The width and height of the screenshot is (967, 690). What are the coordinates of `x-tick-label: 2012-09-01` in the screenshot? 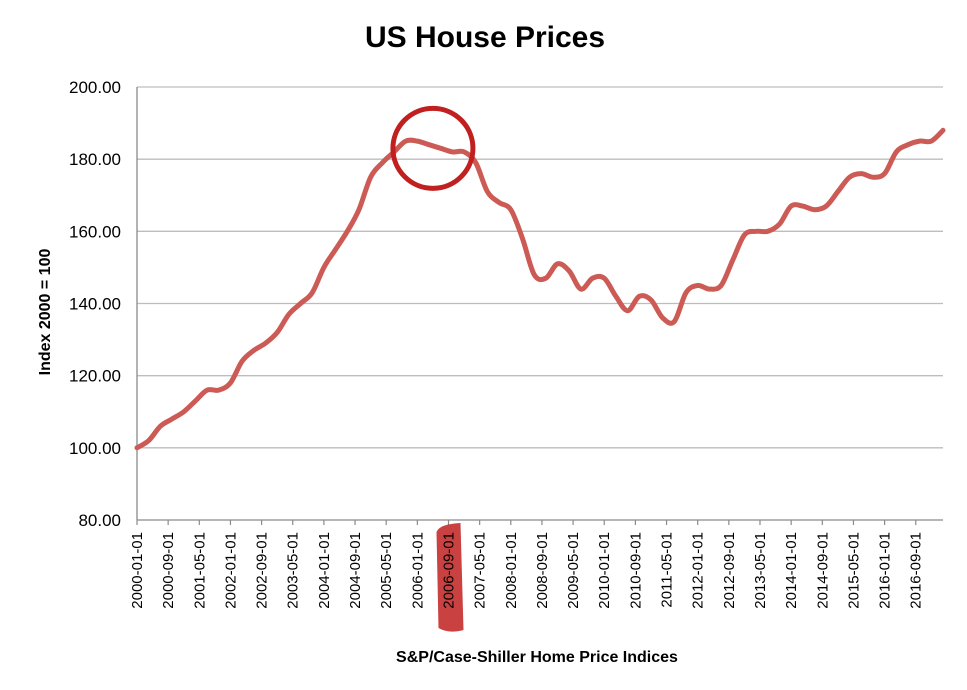 It's located at (729, 570).